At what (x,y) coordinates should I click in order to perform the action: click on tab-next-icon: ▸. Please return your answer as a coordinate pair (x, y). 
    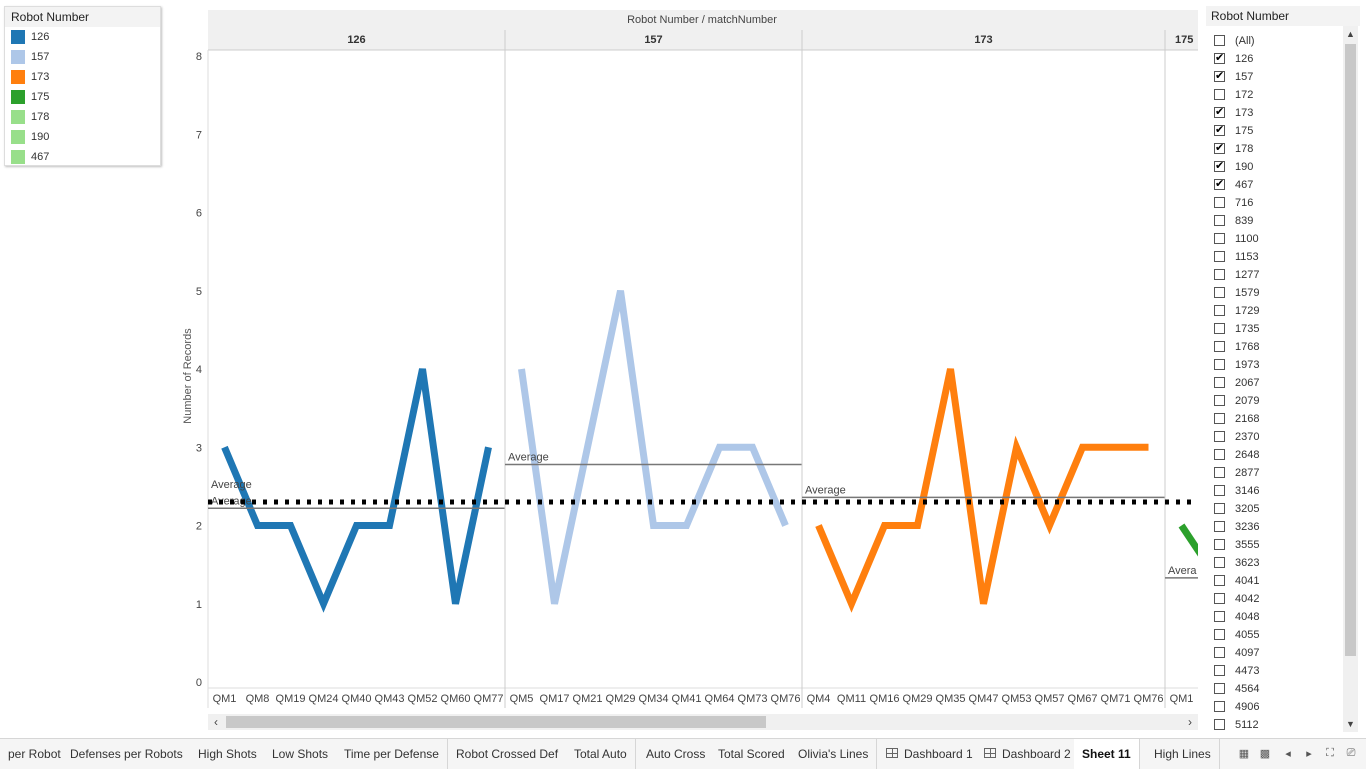
    Looking at the image, I should click on (1309, 754).